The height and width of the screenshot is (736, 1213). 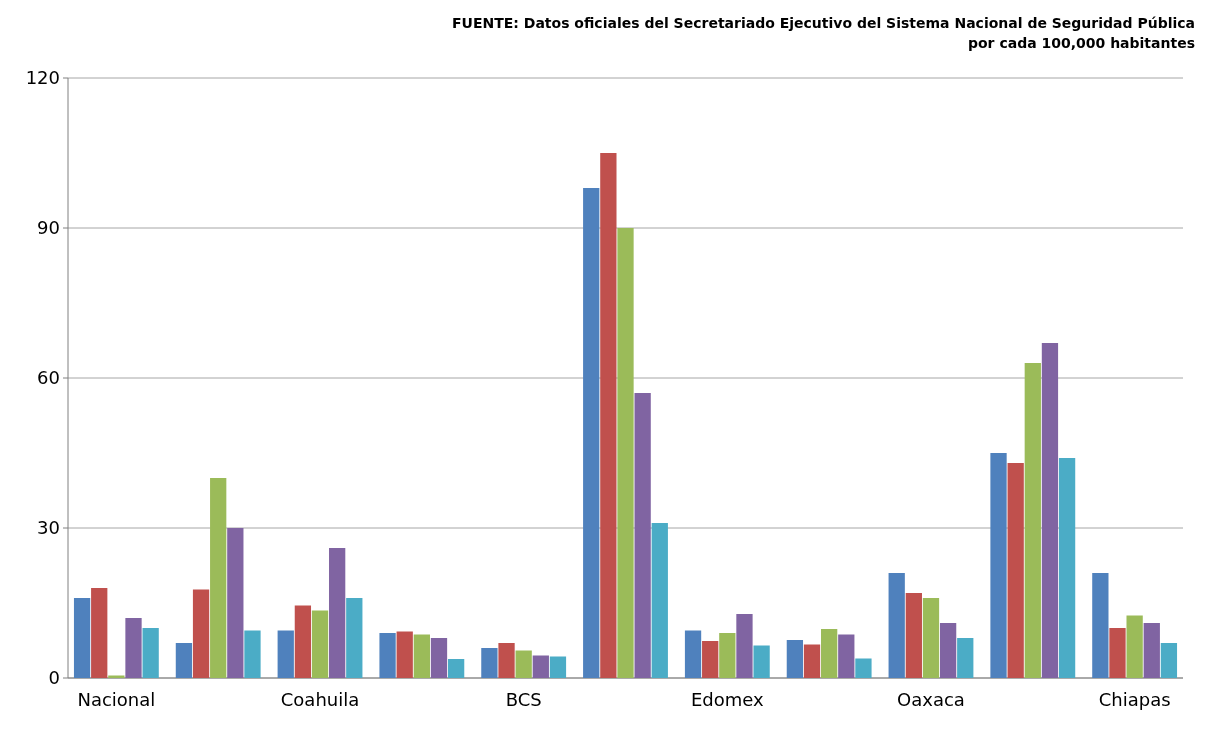 I want to click on y-tick-label: 30, so click(x=48, y=528).